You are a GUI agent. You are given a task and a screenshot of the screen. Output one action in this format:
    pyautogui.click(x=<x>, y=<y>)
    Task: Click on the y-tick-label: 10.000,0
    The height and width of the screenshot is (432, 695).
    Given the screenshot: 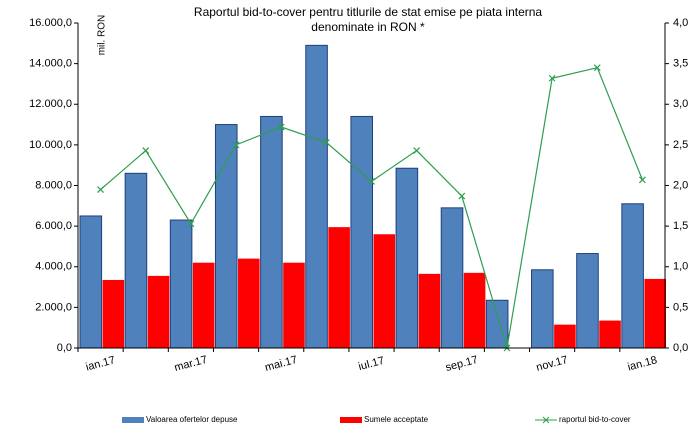 What is the action you would take?
    pyautogui.click(x=50, y=145)
    